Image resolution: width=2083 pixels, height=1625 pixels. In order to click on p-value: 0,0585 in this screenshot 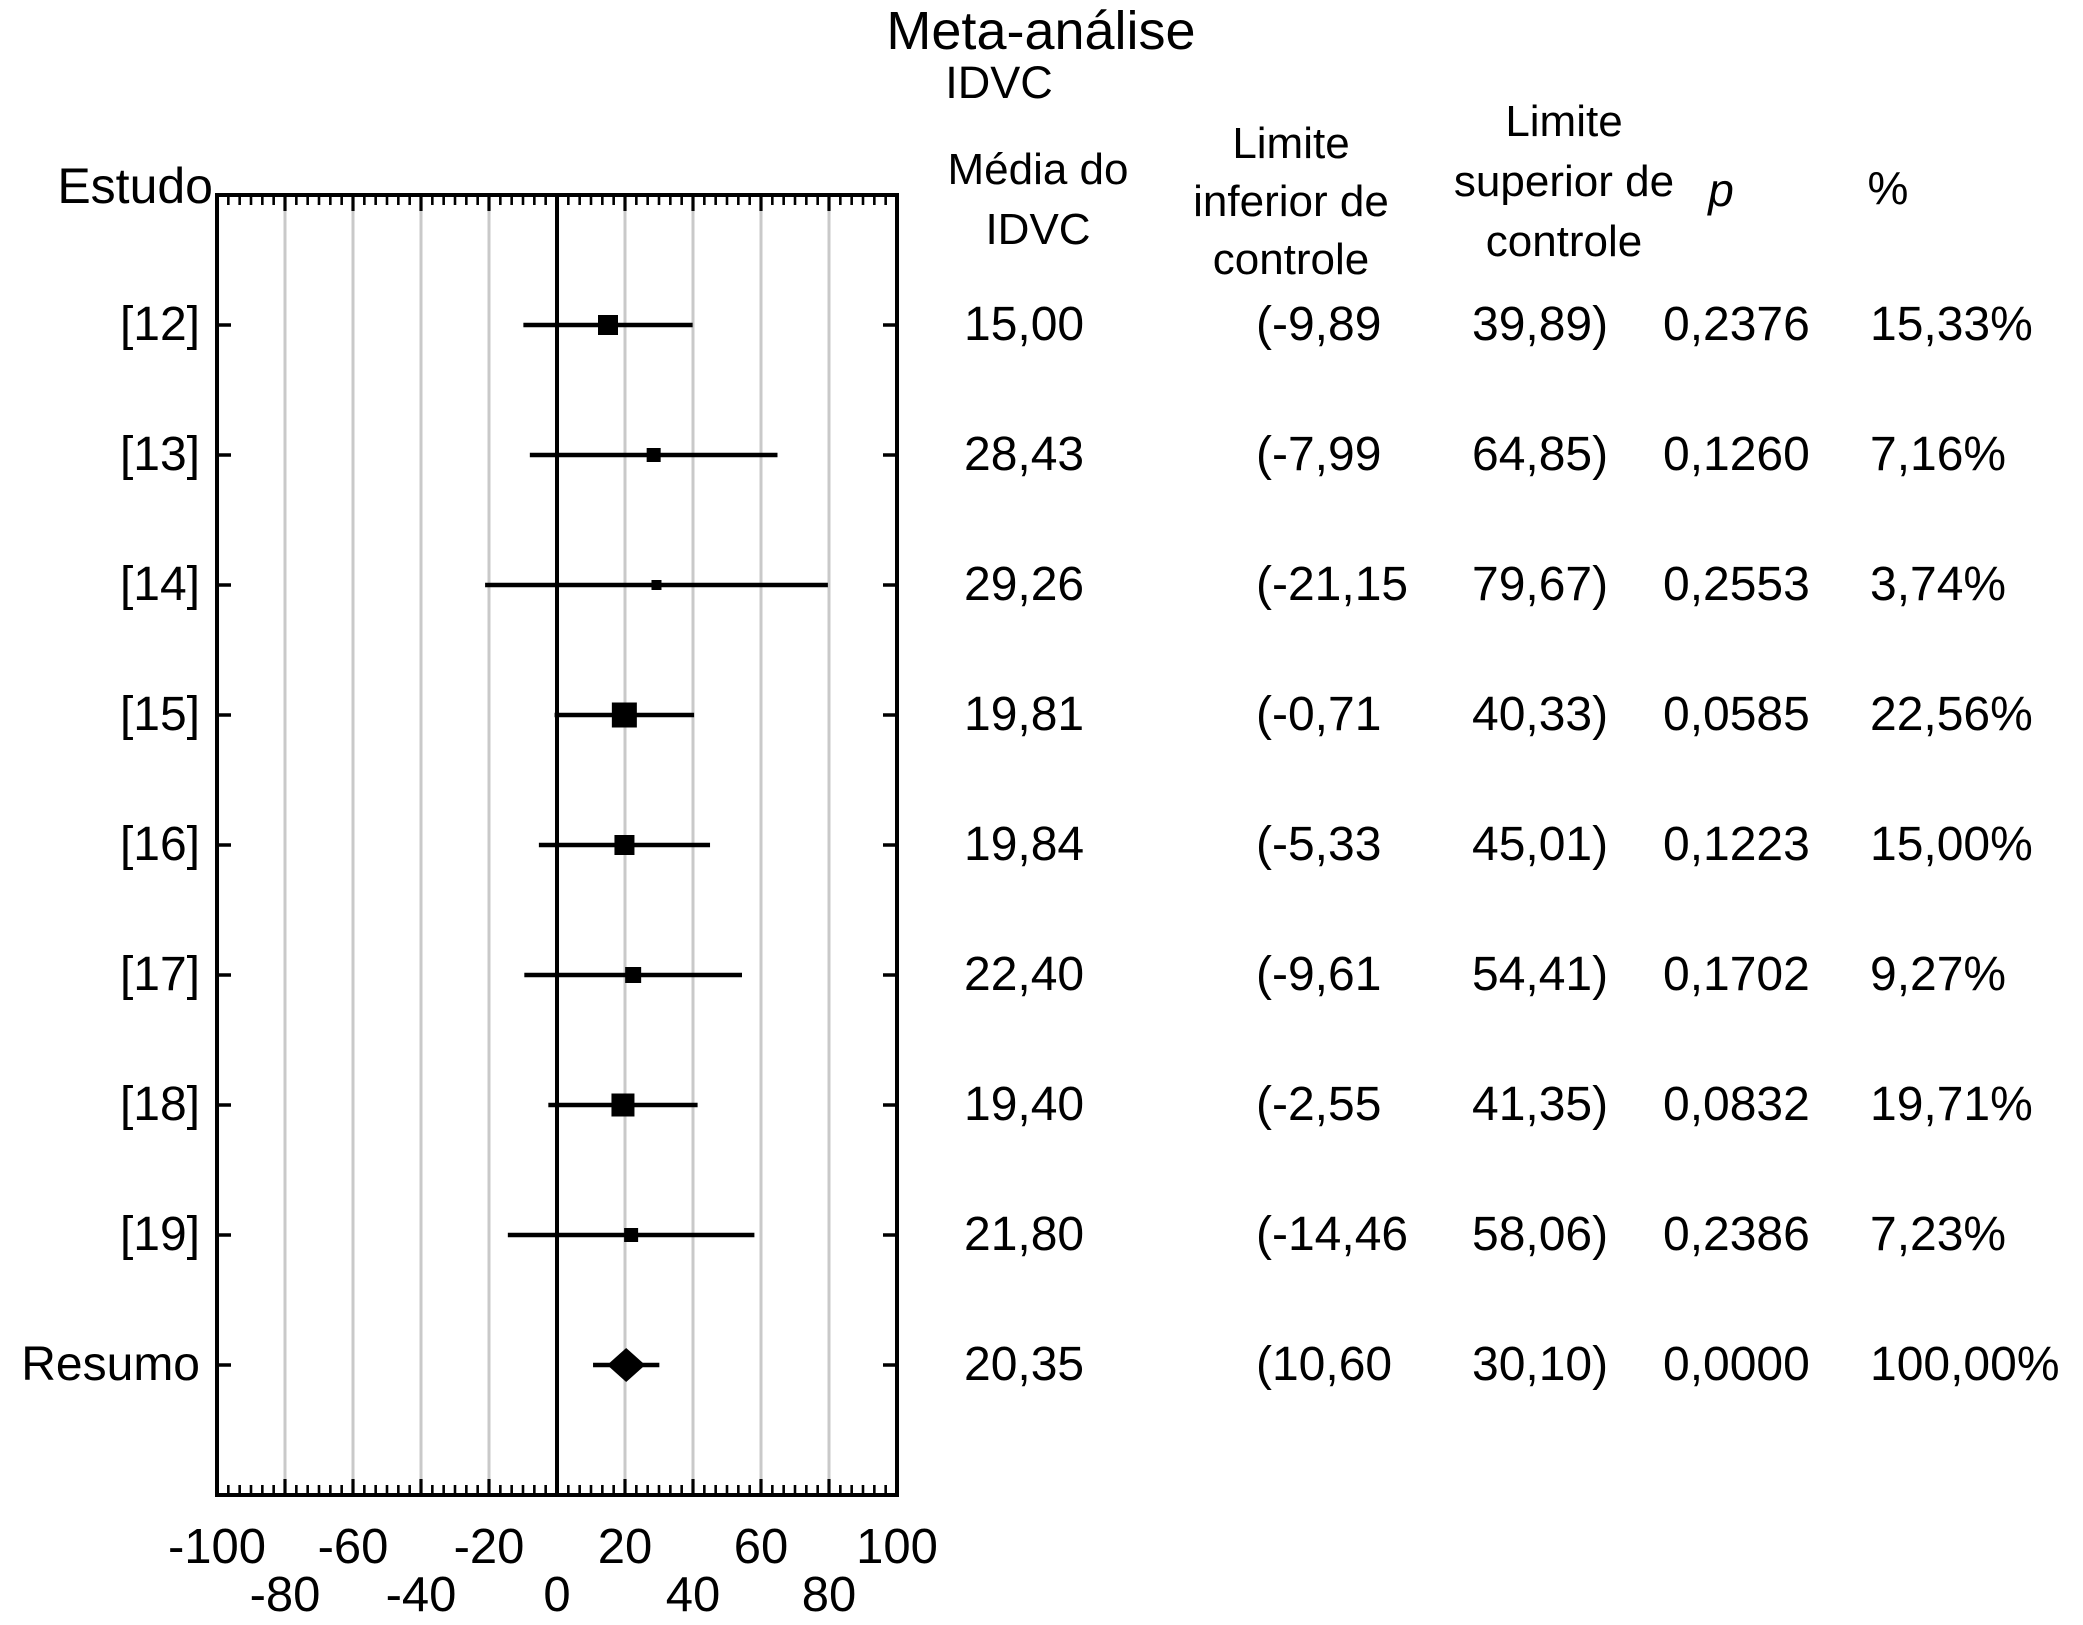, I will do `click(1736, 714)`.